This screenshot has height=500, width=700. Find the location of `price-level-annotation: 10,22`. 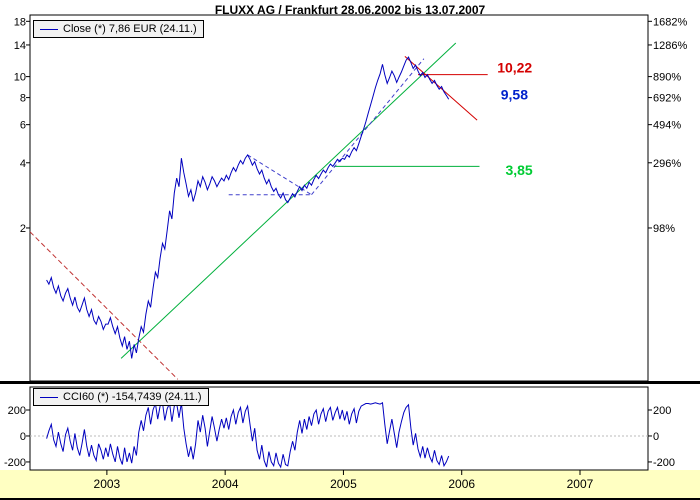

price-level-annotation: 10,22 is located at coordinates (514, 67).